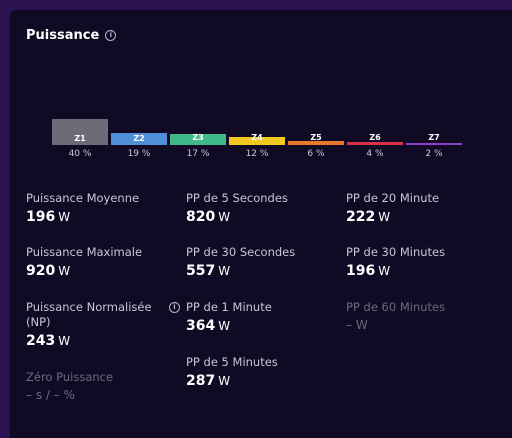 Image resolution: width=512 pixels, height=438 pixels. I want to click on zone-bar-z1: Z1, so click(80, 132).